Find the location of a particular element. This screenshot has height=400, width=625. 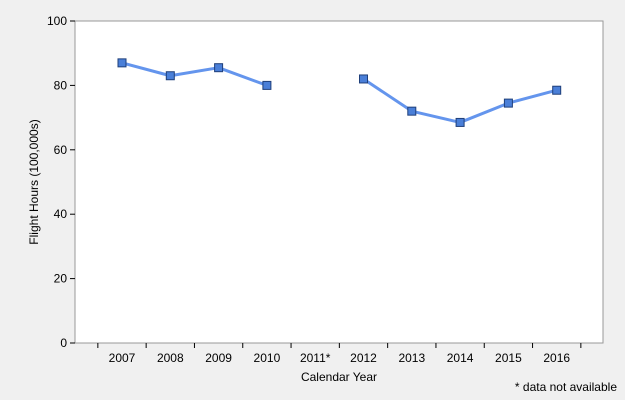

series-line-segment is located at coordinates (194, 74).